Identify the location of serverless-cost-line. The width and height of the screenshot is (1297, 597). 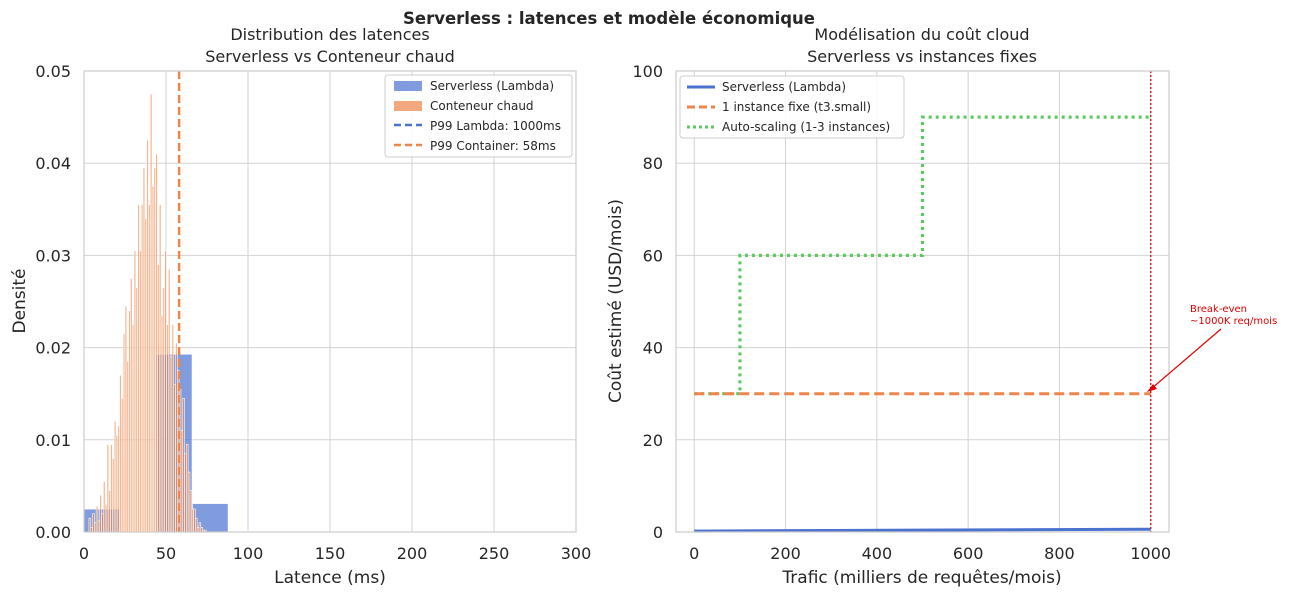
(922, 530).